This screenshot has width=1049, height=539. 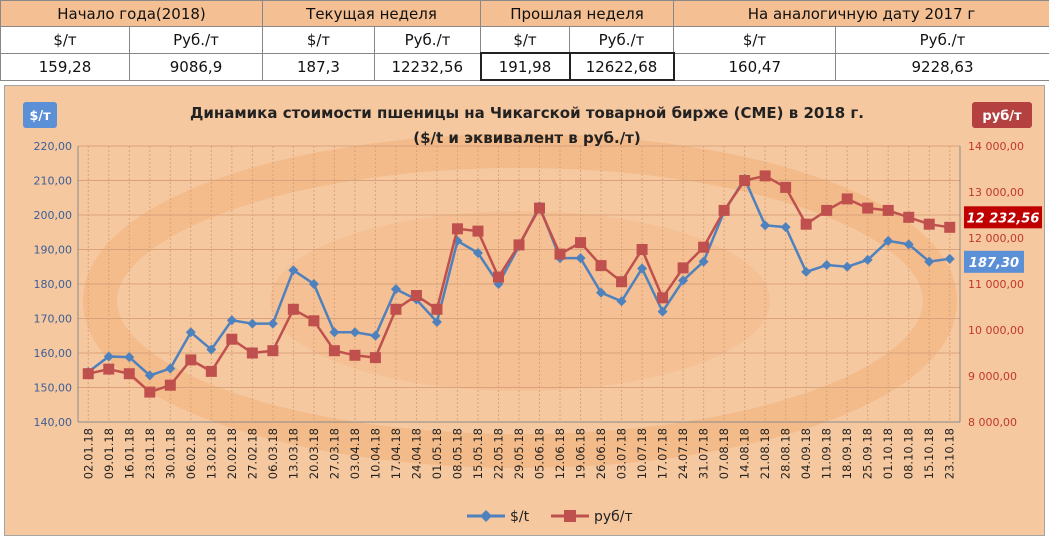 What do you see at coordinates (754, 66) in the screenshot?
I see `value-cell: 160,47` at bounding box center [754, 66].